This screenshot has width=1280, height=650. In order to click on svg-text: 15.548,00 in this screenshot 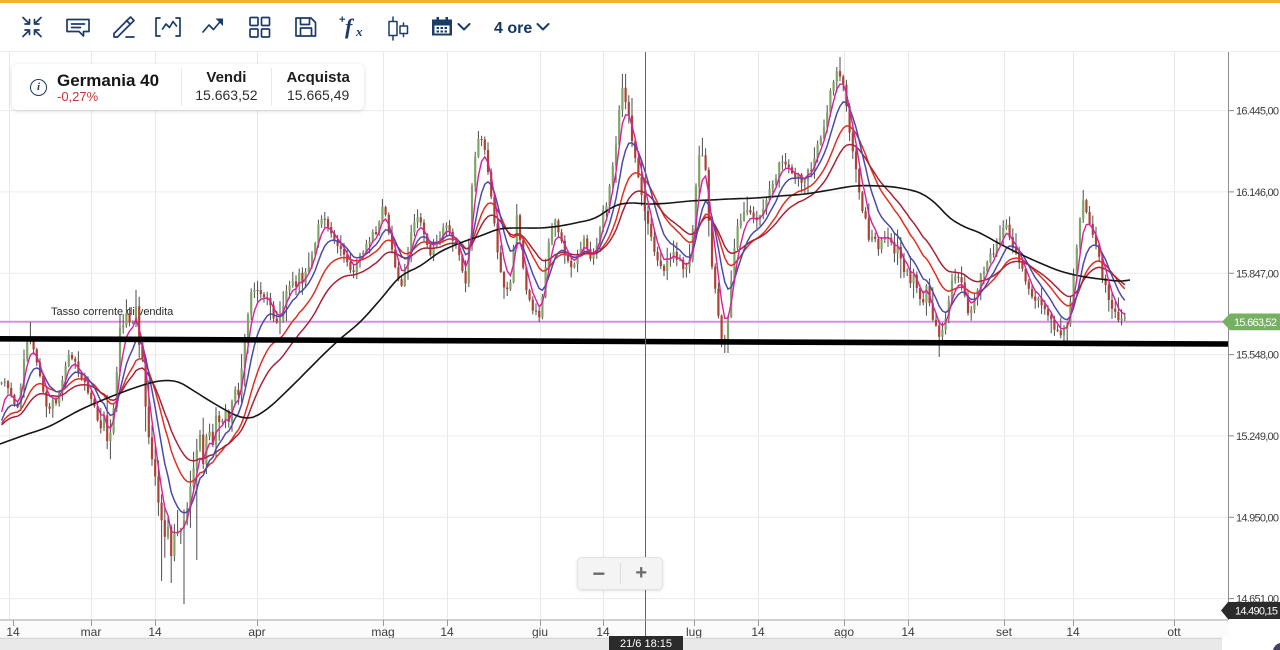, I will do `click(1257, 356)`.